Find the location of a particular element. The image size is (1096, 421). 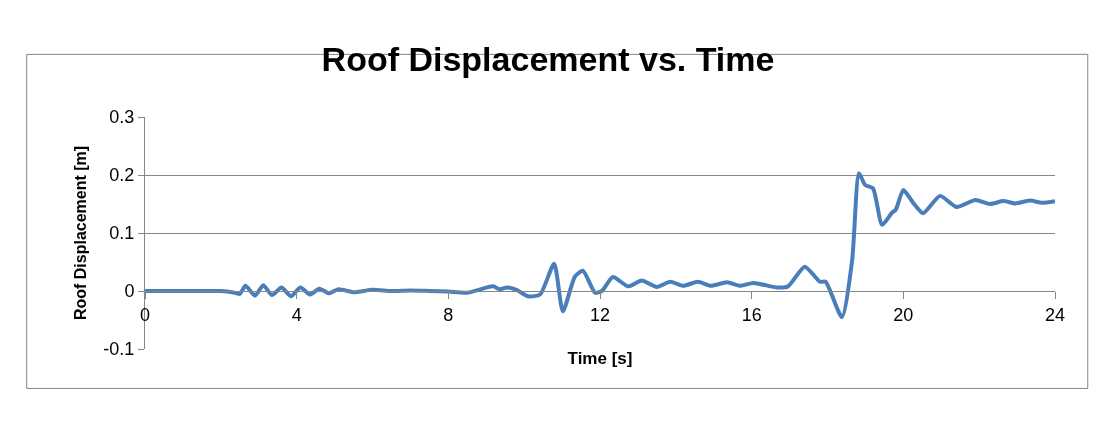

x-tick-label: 20 is located at coordinates (903, 314).